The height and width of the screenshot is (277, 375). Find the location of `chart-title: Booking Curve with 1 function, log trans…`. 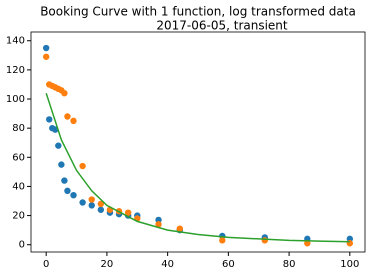

chart-title: Booking Curve with 1 function, log trans… is located at coordinates (198, 12).